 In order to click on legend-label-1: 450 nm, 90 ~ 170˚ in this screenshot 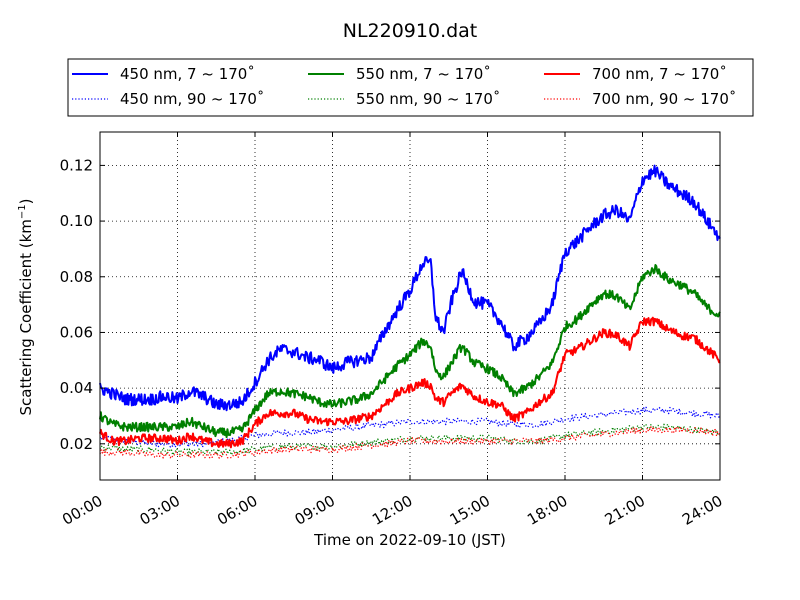, I will do `click(192, 99)`.